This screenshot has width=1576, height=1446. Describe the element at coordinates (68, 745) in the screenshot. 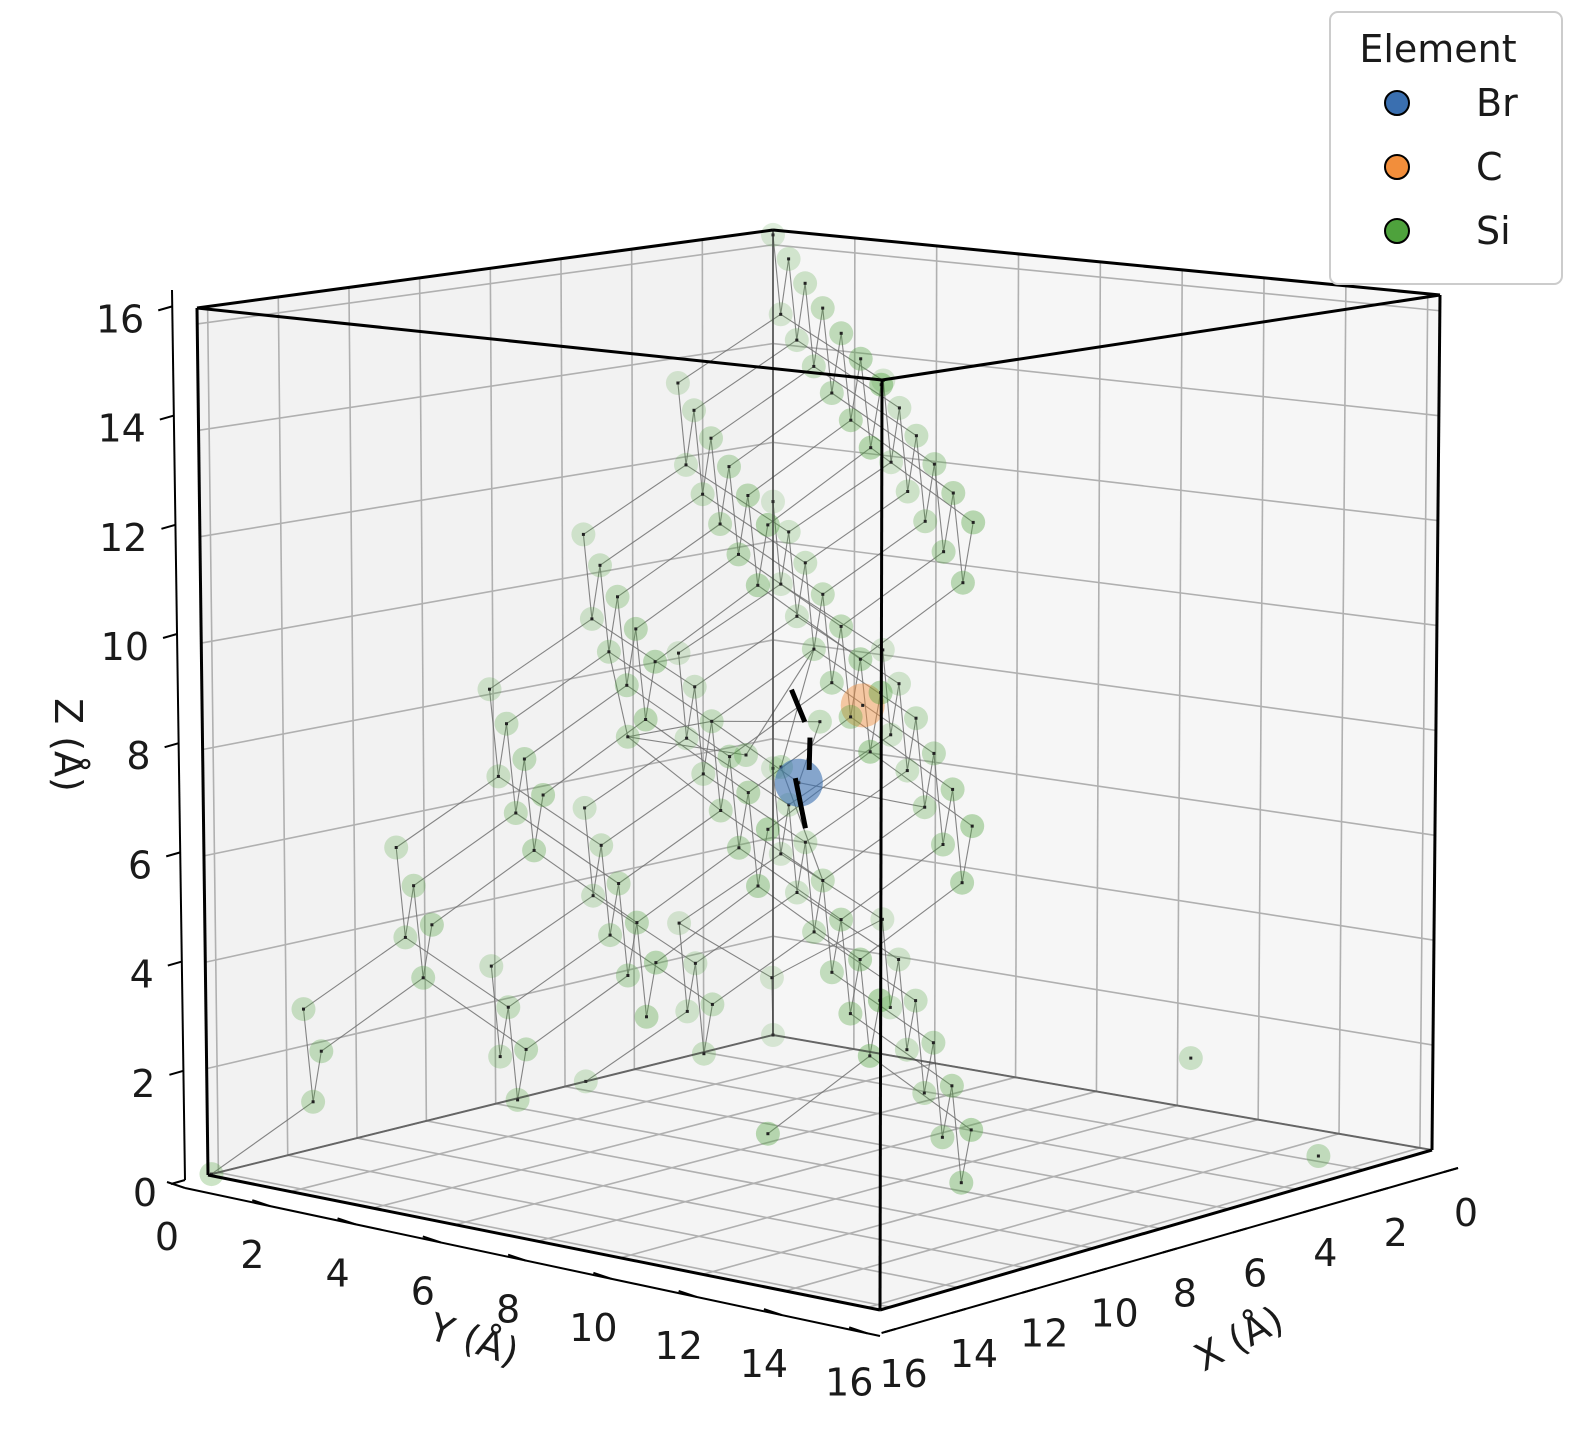

I see `z-axis-label: Z (Å)` at that location.